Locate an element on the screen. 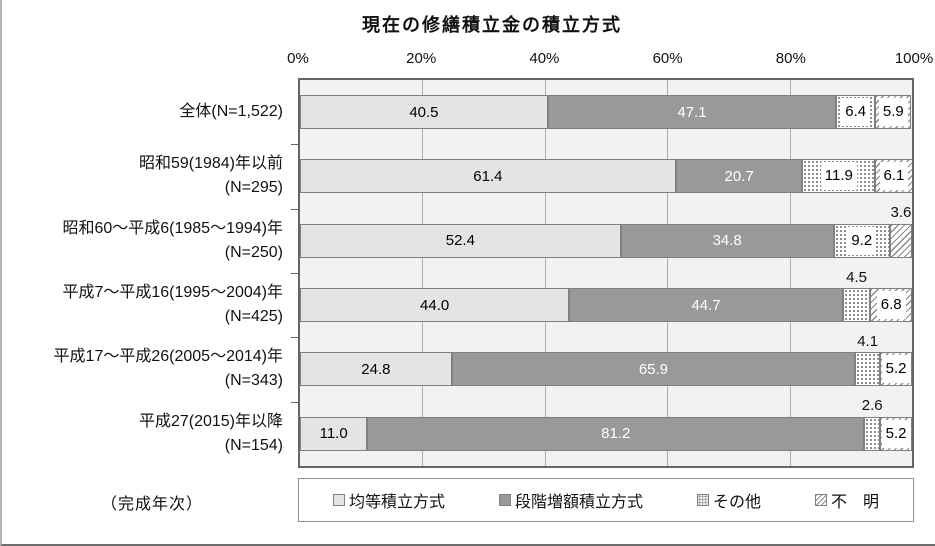  bar-segment-label: 5.9 is located at coordinates (893, 112).